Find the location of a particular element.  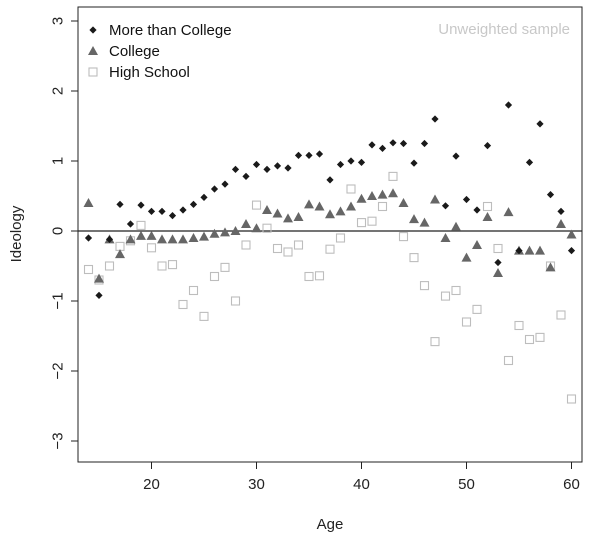

legend-item-more-than-college: More than College is located at coordinates (160, 30).